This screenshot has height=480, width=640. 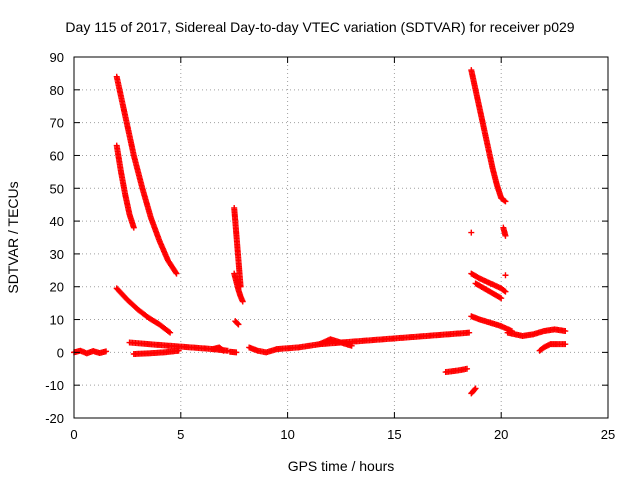 I want to click on y-tick-label: 0, so click(x=60, y=352).